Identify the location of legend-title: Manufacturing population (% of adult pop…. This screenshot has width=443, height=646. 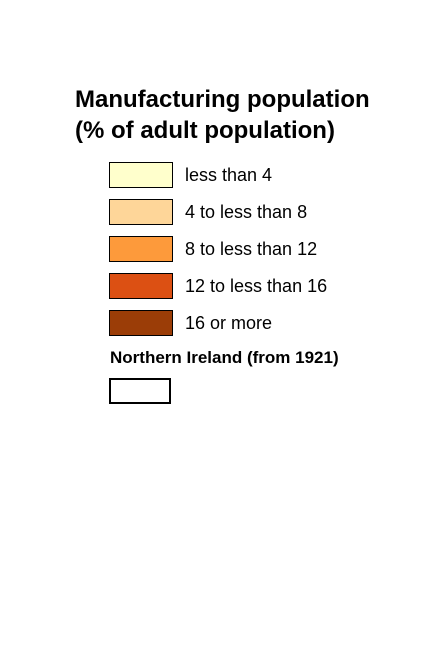
(222, 115).